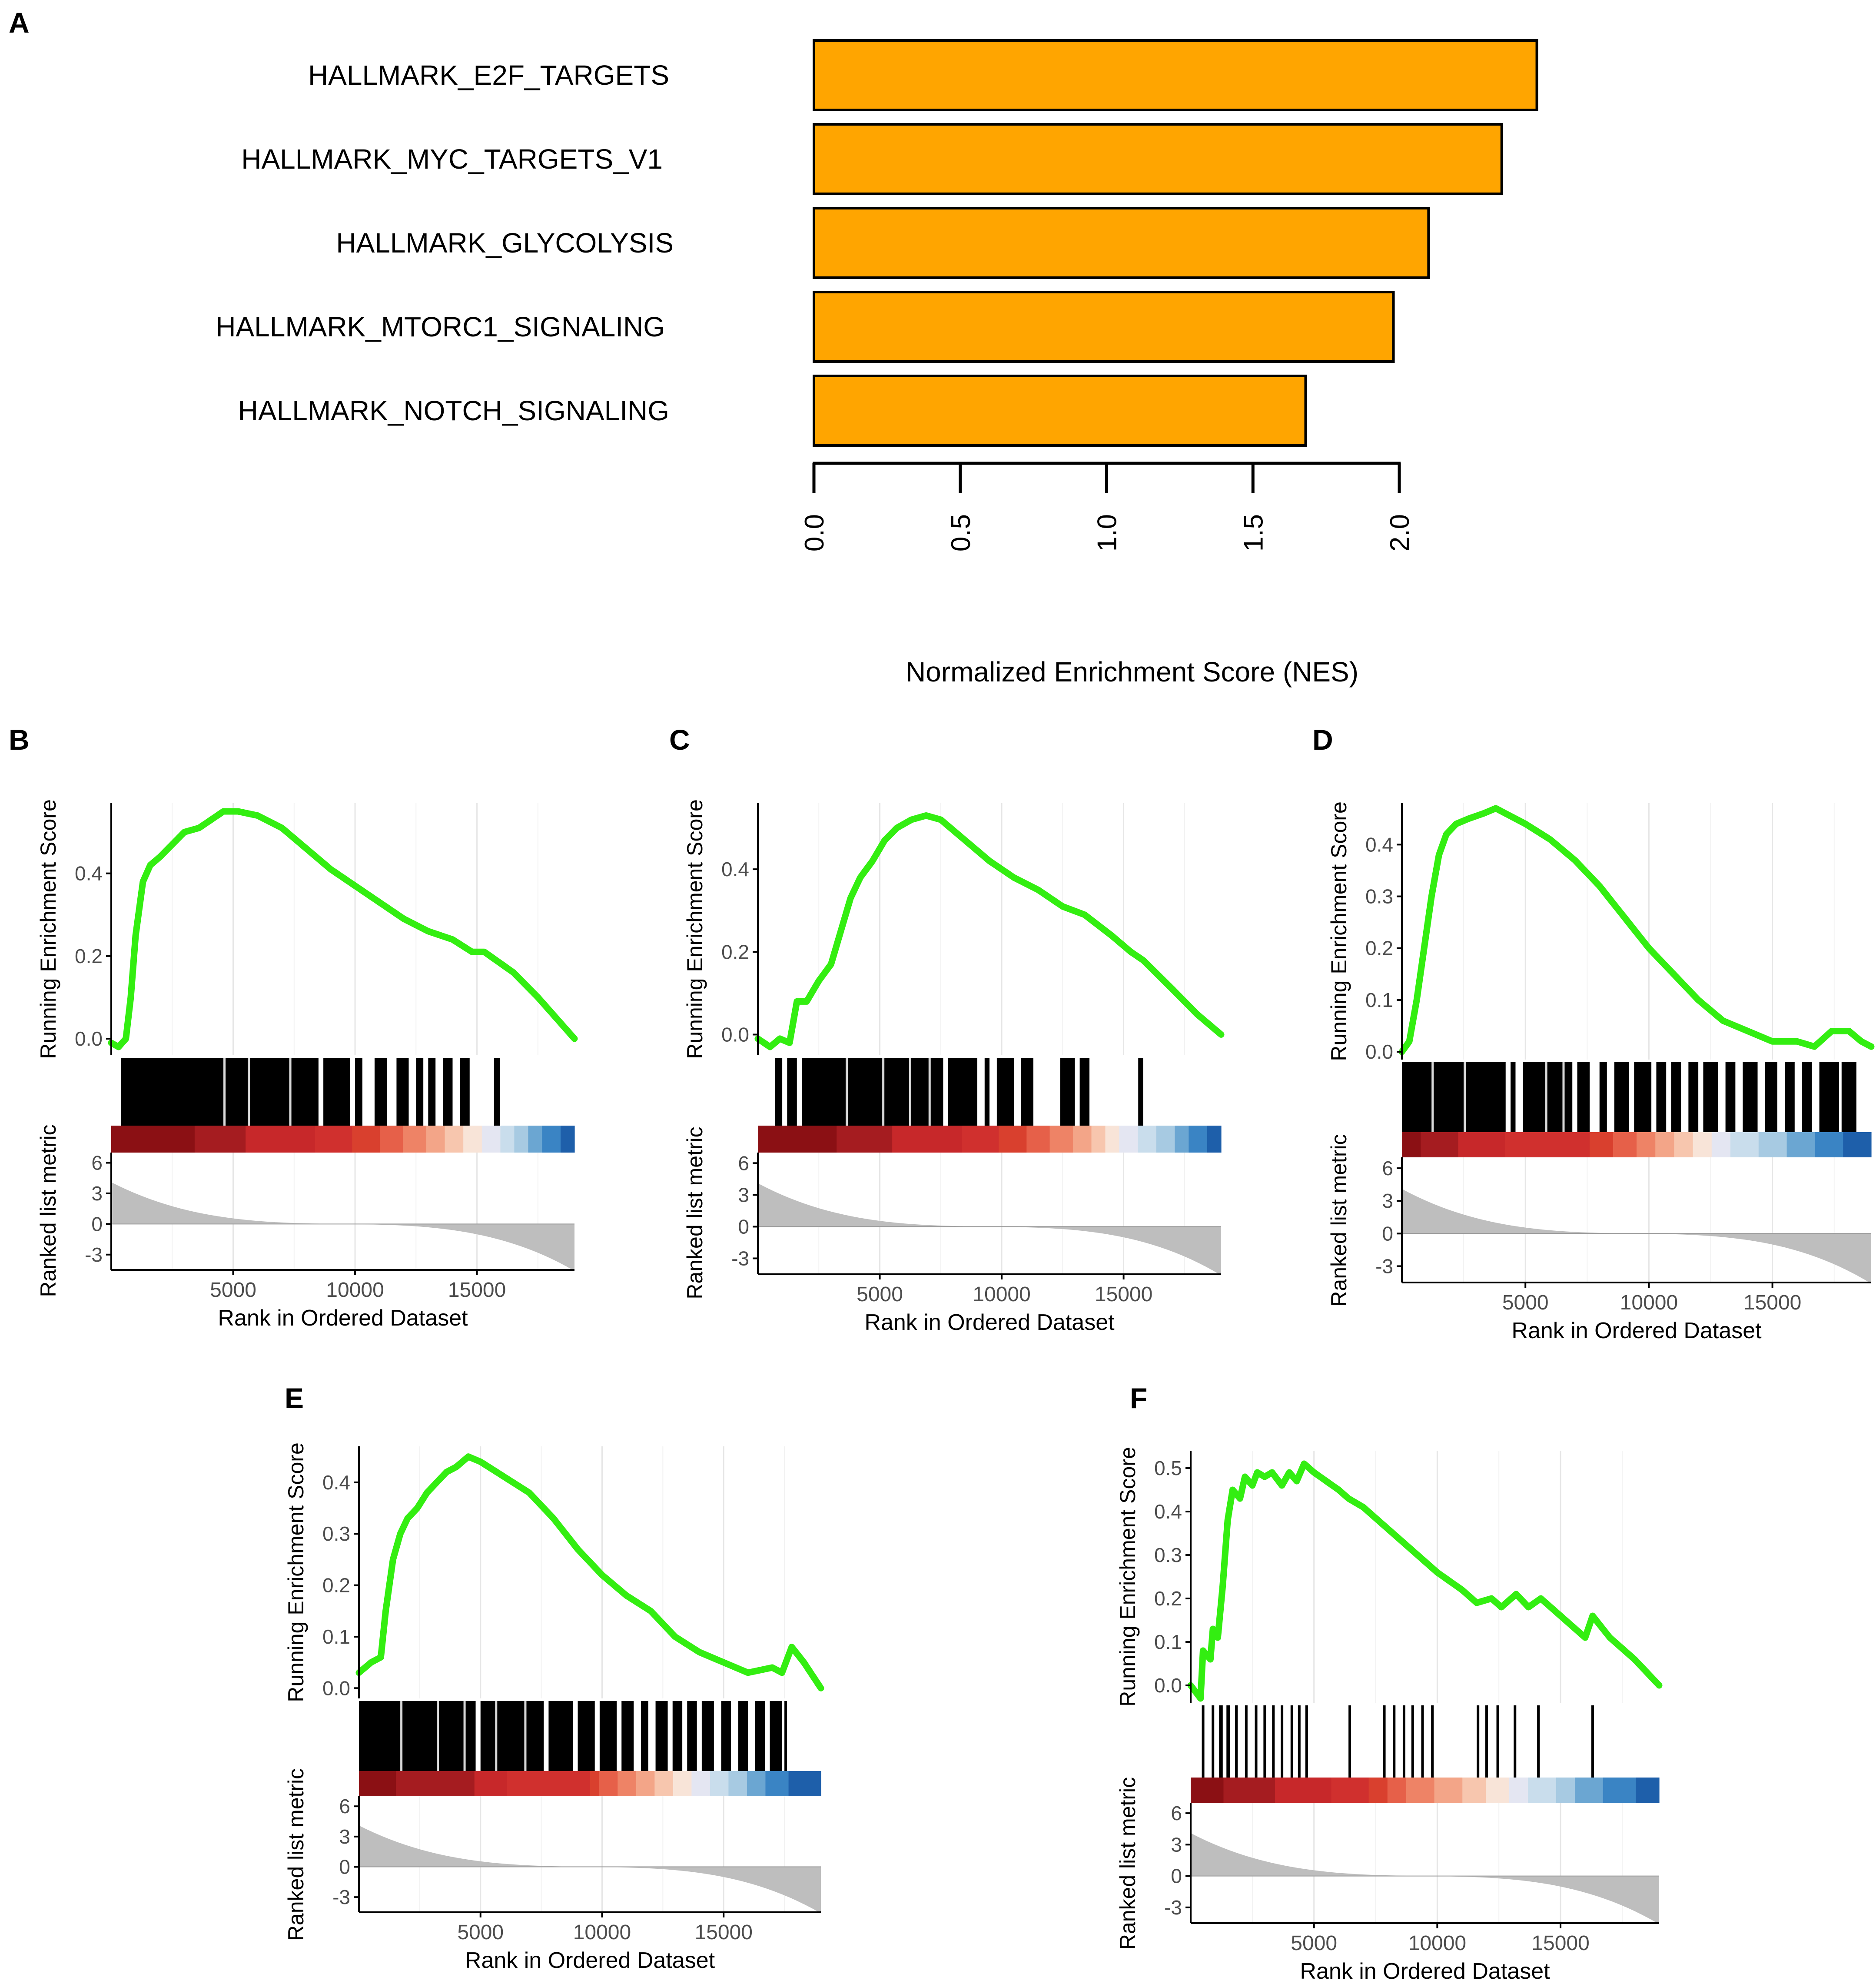 The width and height of the screenshot is (1876, 1987). I want to click on es-y-axis-title-e: Running Enrichment Score, so click(296, 1572).